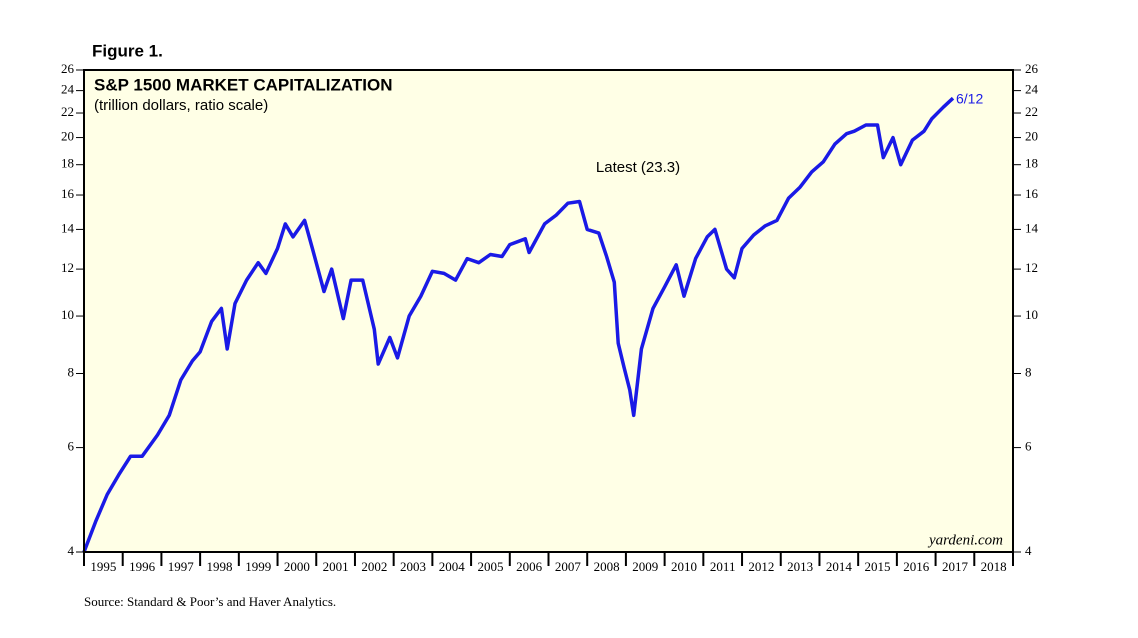 This screenshot has height=638, width=1138. Describe the element at coordinates (127, 50) in the screenshot. I see `figure-label: Figure 1.` at that location.